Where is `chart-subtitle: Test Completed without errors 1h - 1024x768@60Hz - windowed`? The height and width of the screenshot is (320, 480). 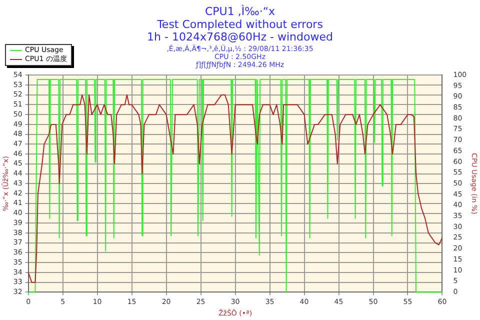
chart-subtitle: Test Completed without errors 1h - 1024x768@60Hz - windowed is located at coordinates (240, 31).